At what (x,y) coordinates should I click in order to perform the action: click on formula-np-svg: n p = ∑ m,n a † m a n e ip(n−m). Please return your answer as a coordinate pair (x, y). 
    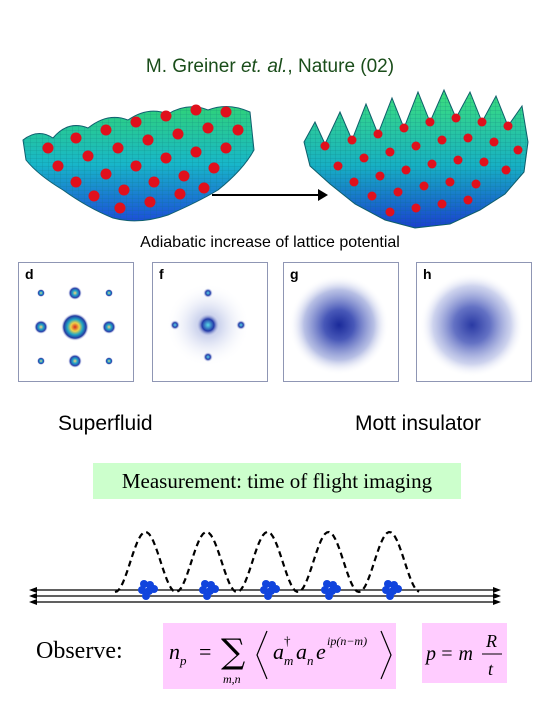
    Looking at the image, I should click on (280, 658).